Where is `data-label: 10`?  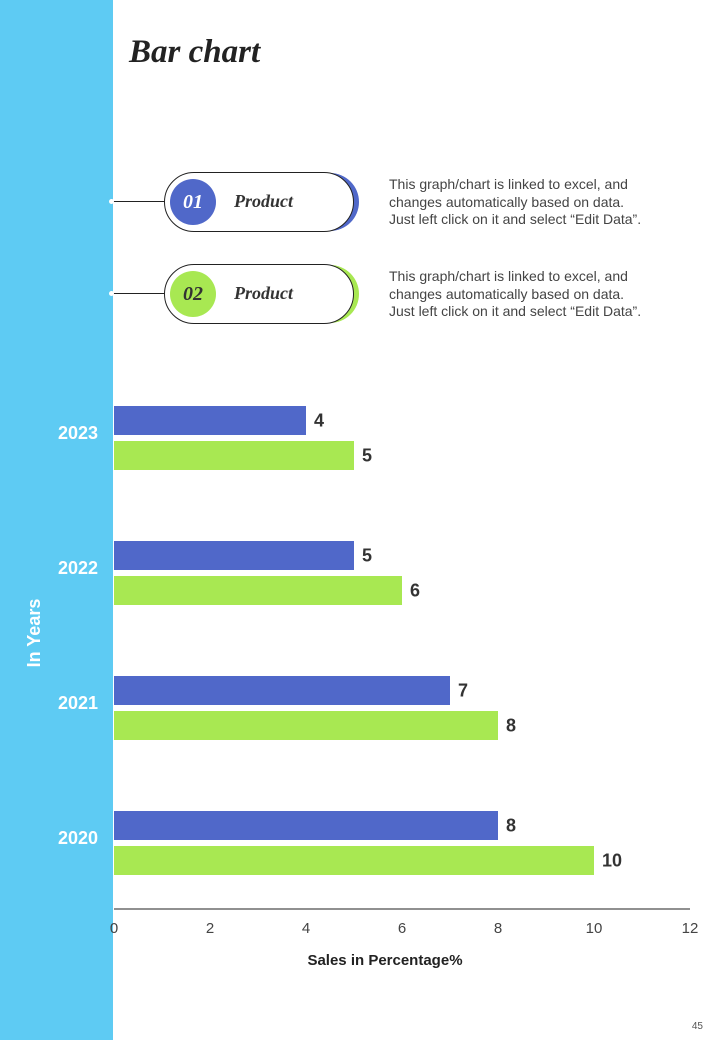 data-label: 10 is located at coordinates (612, 861).